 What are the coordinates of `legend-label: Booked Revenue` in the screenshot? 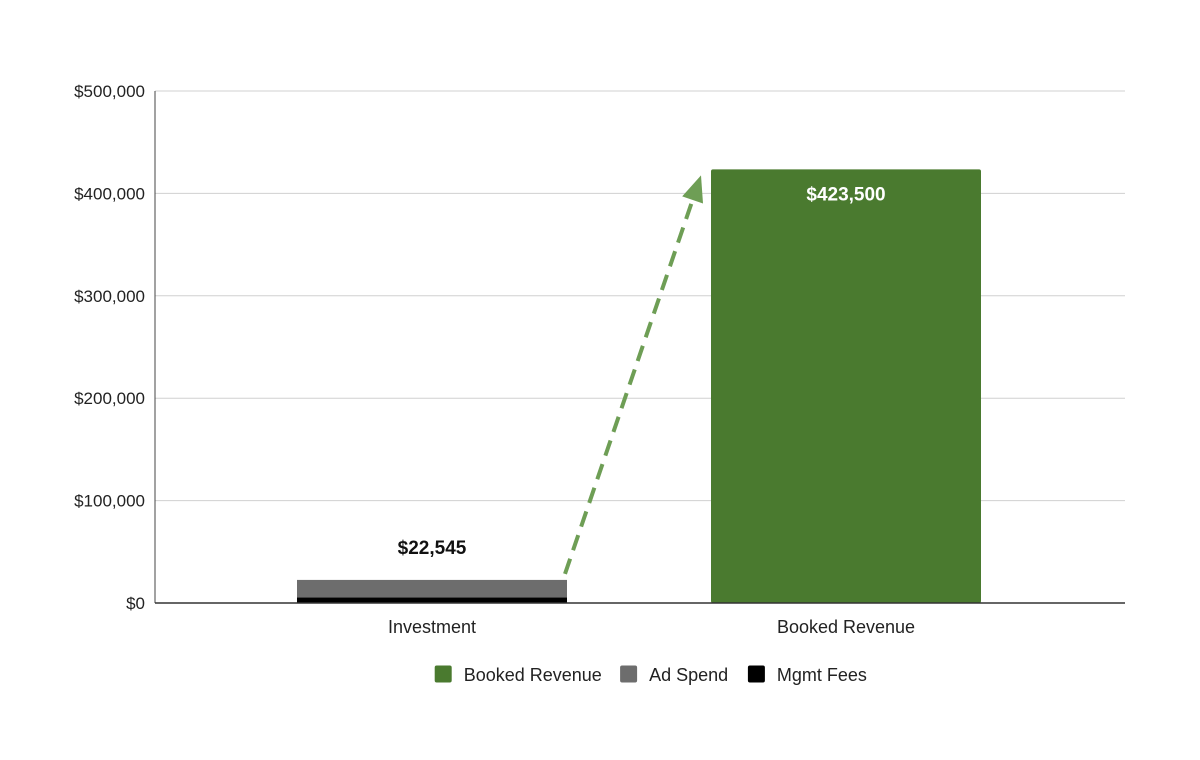 It's located at (533, 675).